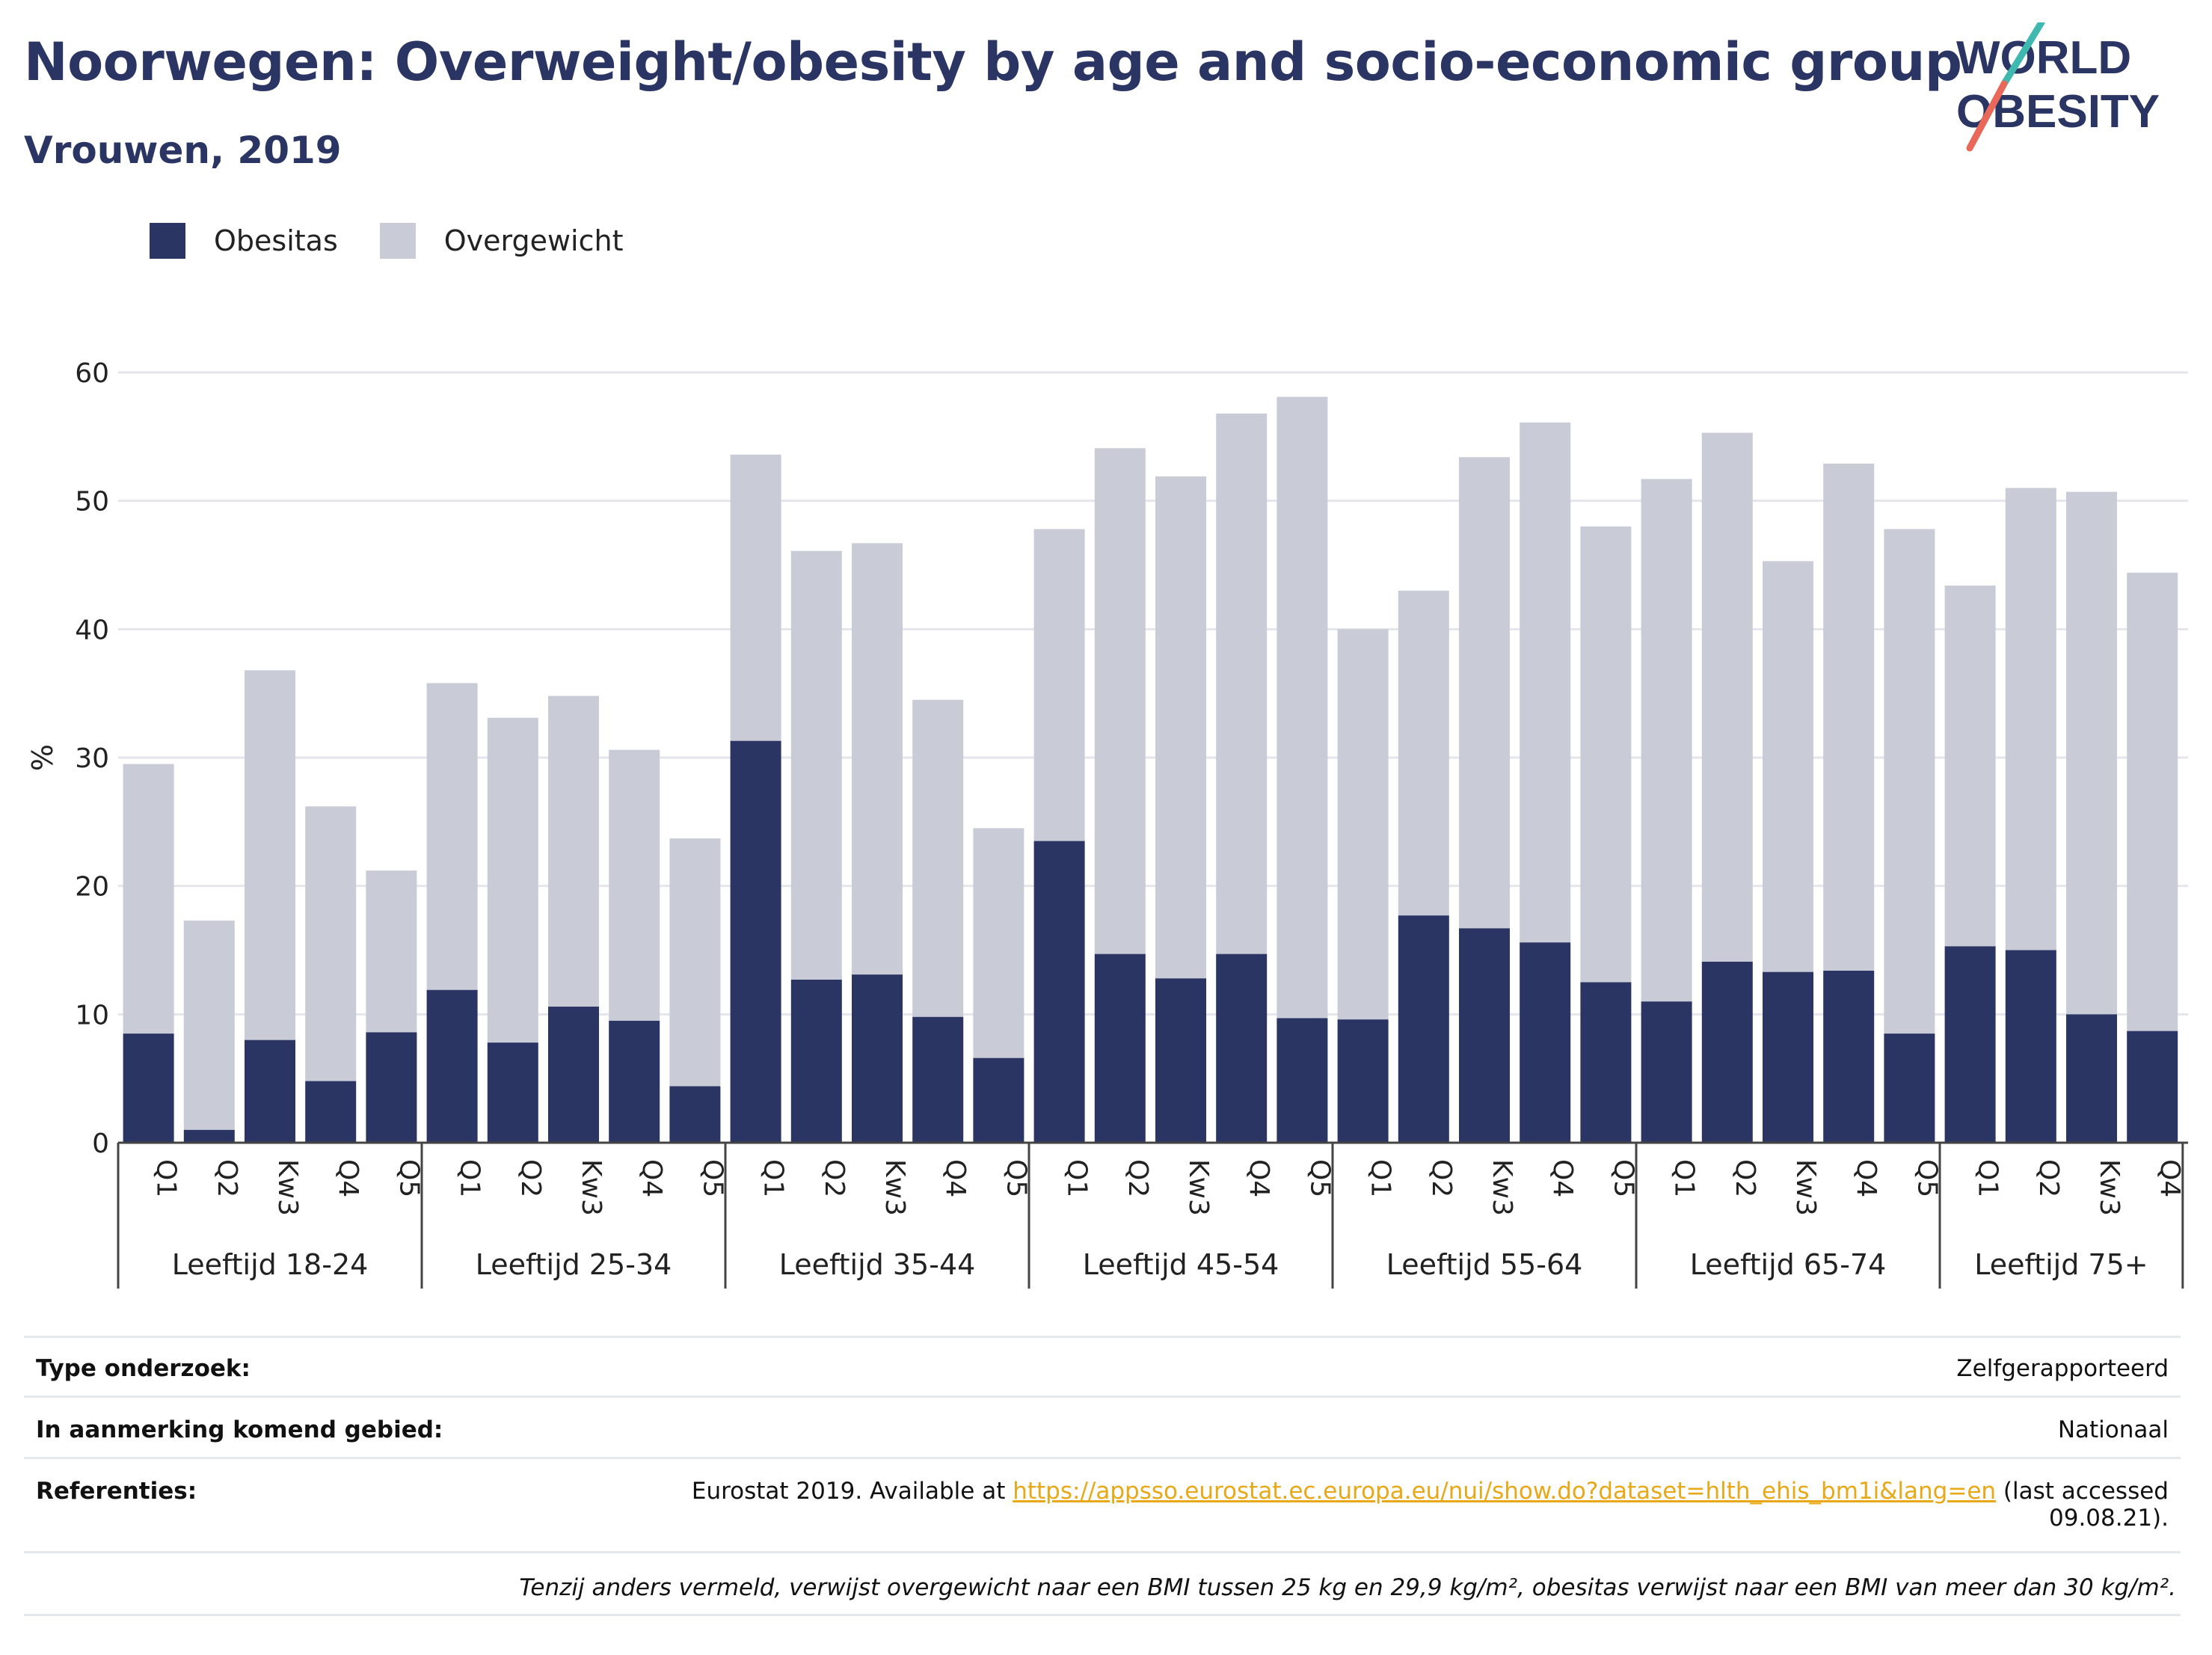  I want to click on y-tick-label: 20, so click(92, 887).